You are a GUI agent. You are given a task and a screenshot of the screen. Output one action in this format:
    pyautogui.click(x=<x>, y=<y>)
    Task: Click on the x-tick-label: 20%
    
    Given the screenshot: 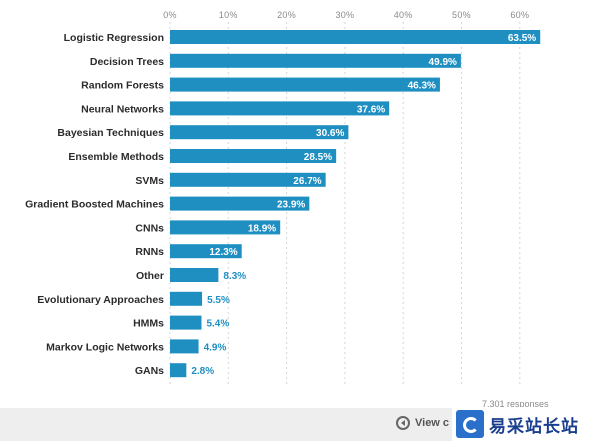 What is the action you would take?
    pyautogui.click(x=286, y=15)
    